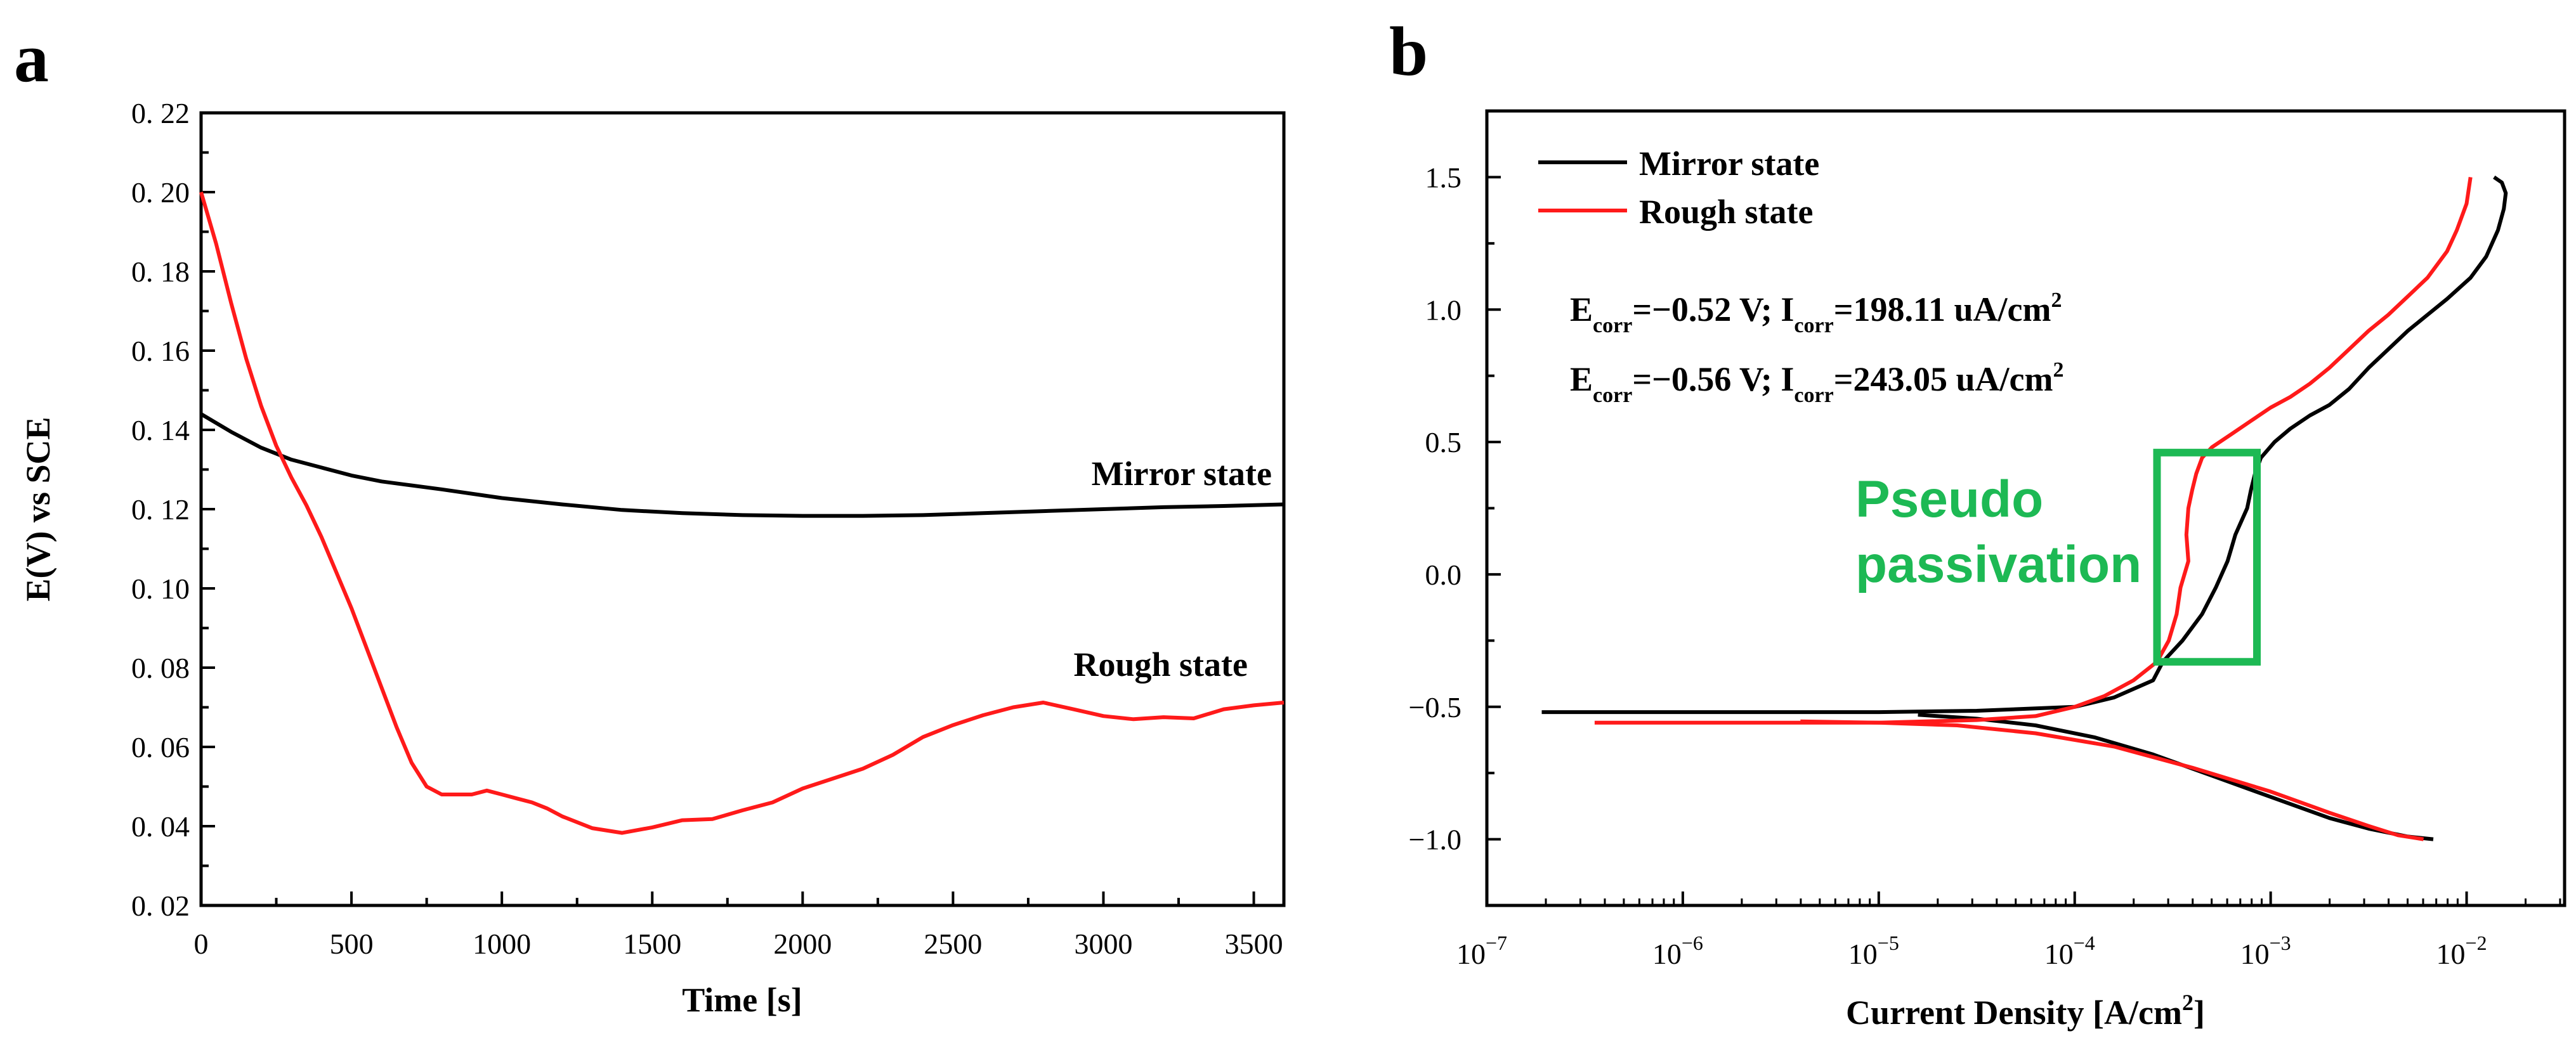 The image size is (2576, 1050). What do you see at coordinates (1443, 310) in the screenshot?
I see `panel-b-y-tick-label: 1.0` at bounding box center [1443, 310].